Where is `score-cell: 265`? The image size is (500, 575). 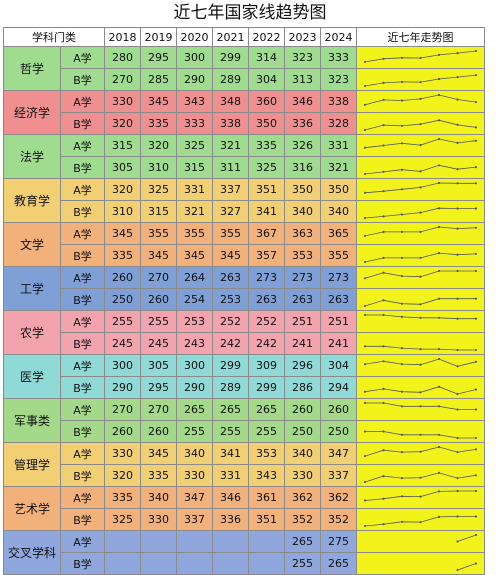 score-cell: 265 is located at coordinates (338, 563).